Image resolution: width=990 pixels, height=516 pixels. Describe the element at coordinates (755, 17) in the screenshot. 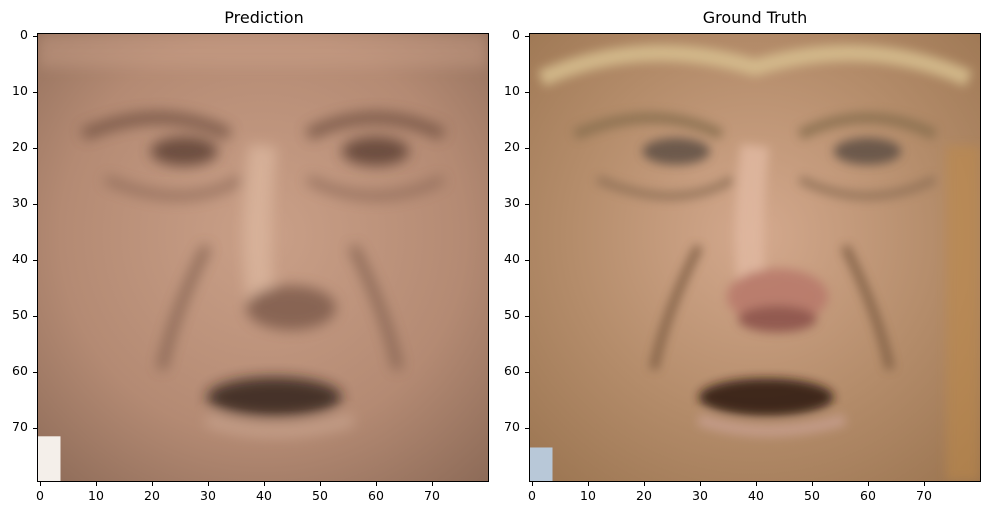

I see `ground-truth-title: Ground Truth` at that location.